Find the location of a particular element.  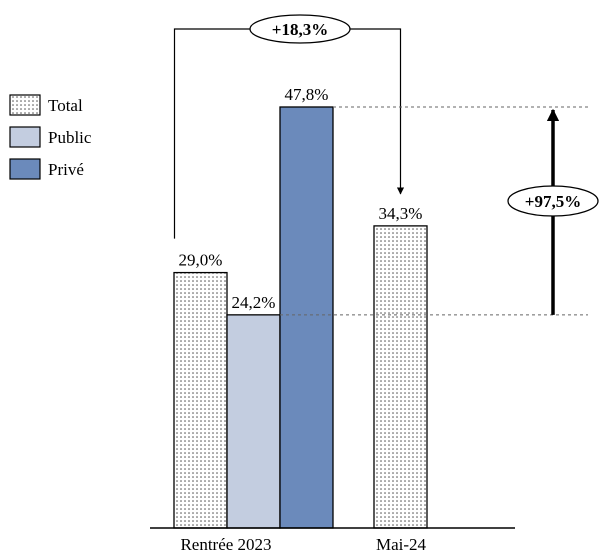

legend-swatch-prive is located at coordinates (25, 169).